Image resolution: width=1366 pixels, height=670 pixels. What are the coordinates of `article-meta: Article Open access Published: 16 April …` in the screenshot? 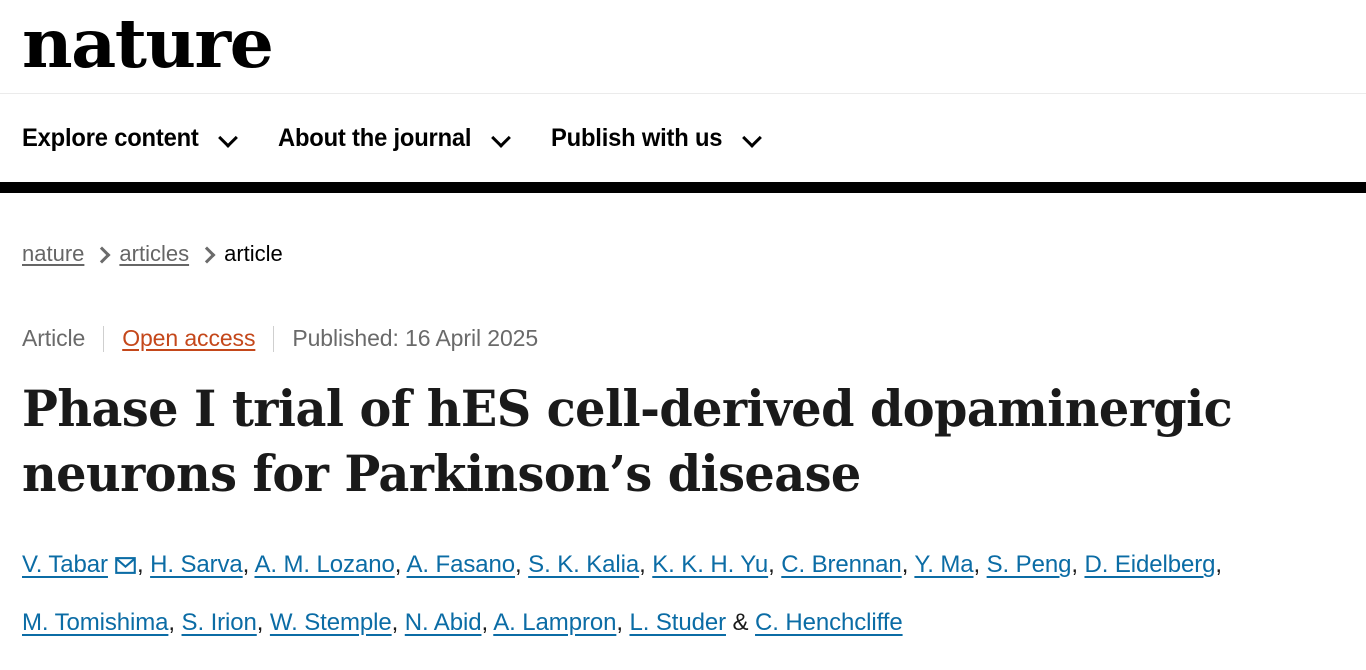 It's located at (683, 338).